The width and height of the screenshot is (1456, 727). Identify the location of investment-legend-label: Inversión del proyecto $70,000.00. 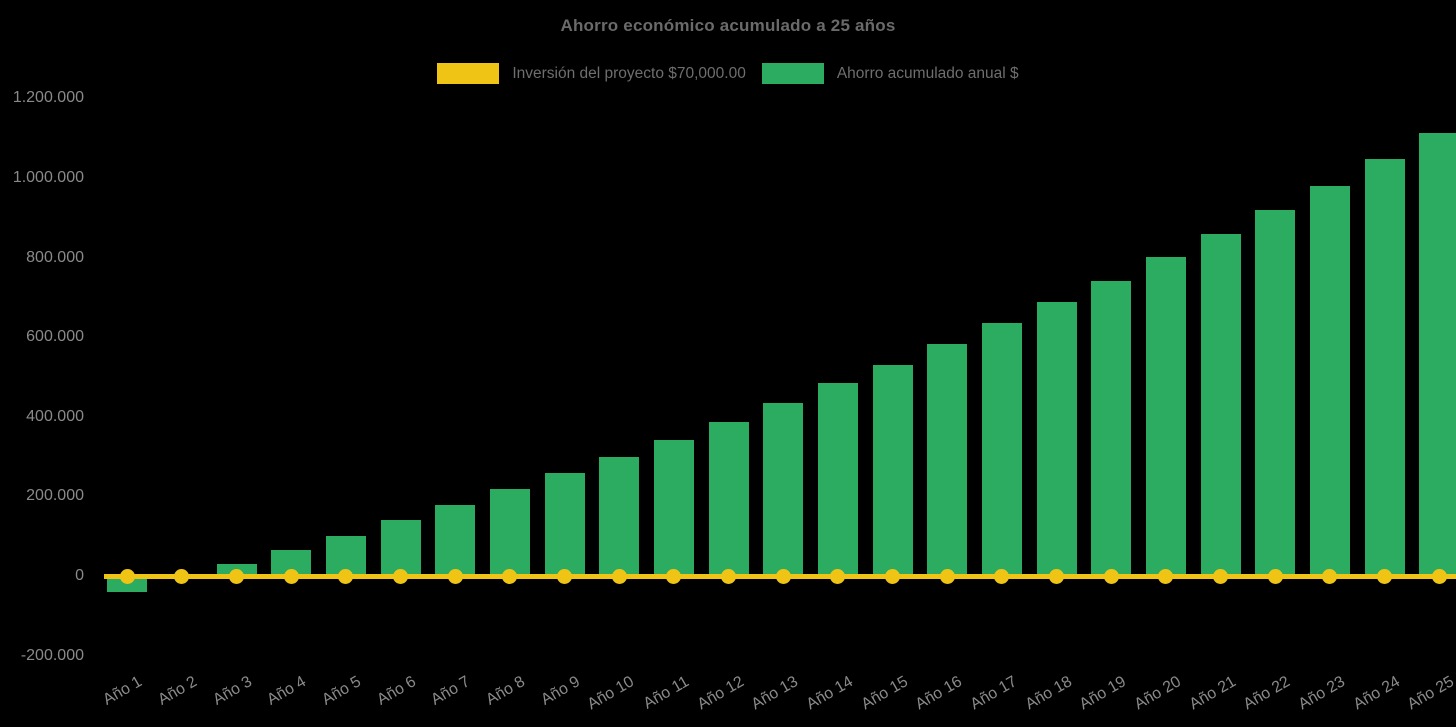
(629, 73).